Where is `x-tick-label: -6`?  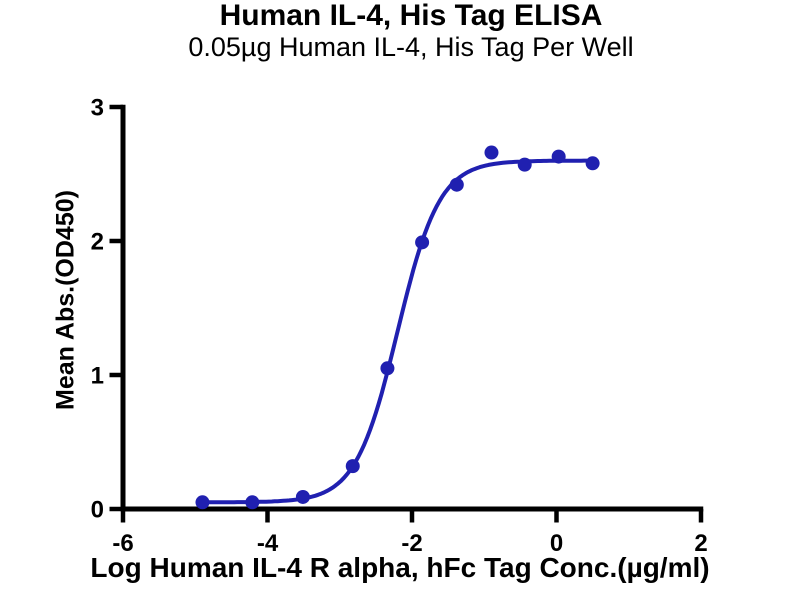 x-tick-label: -6 is located at coordinates (122, 543).